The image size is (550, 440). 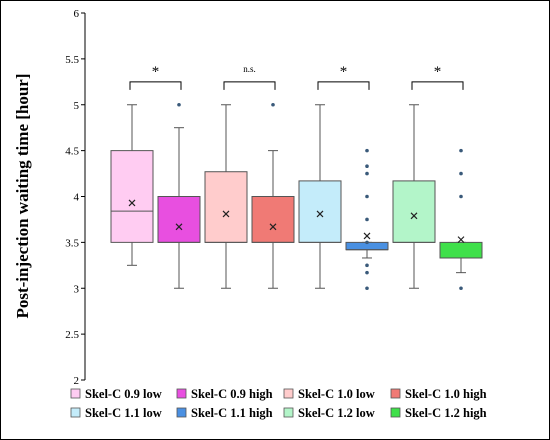 What do you see at coordinates (336, 394) in the screenshot?
I see `legend-label: Skel-C 1.0 low` at bounding box center [336, 394].